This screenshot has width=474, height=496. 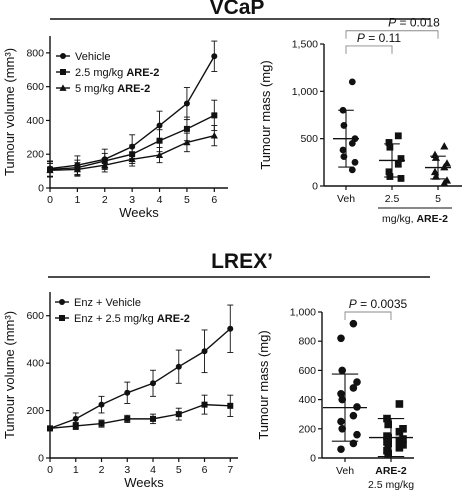 I want to click on legend-label: Vehicle, so click(x=92, y=57).